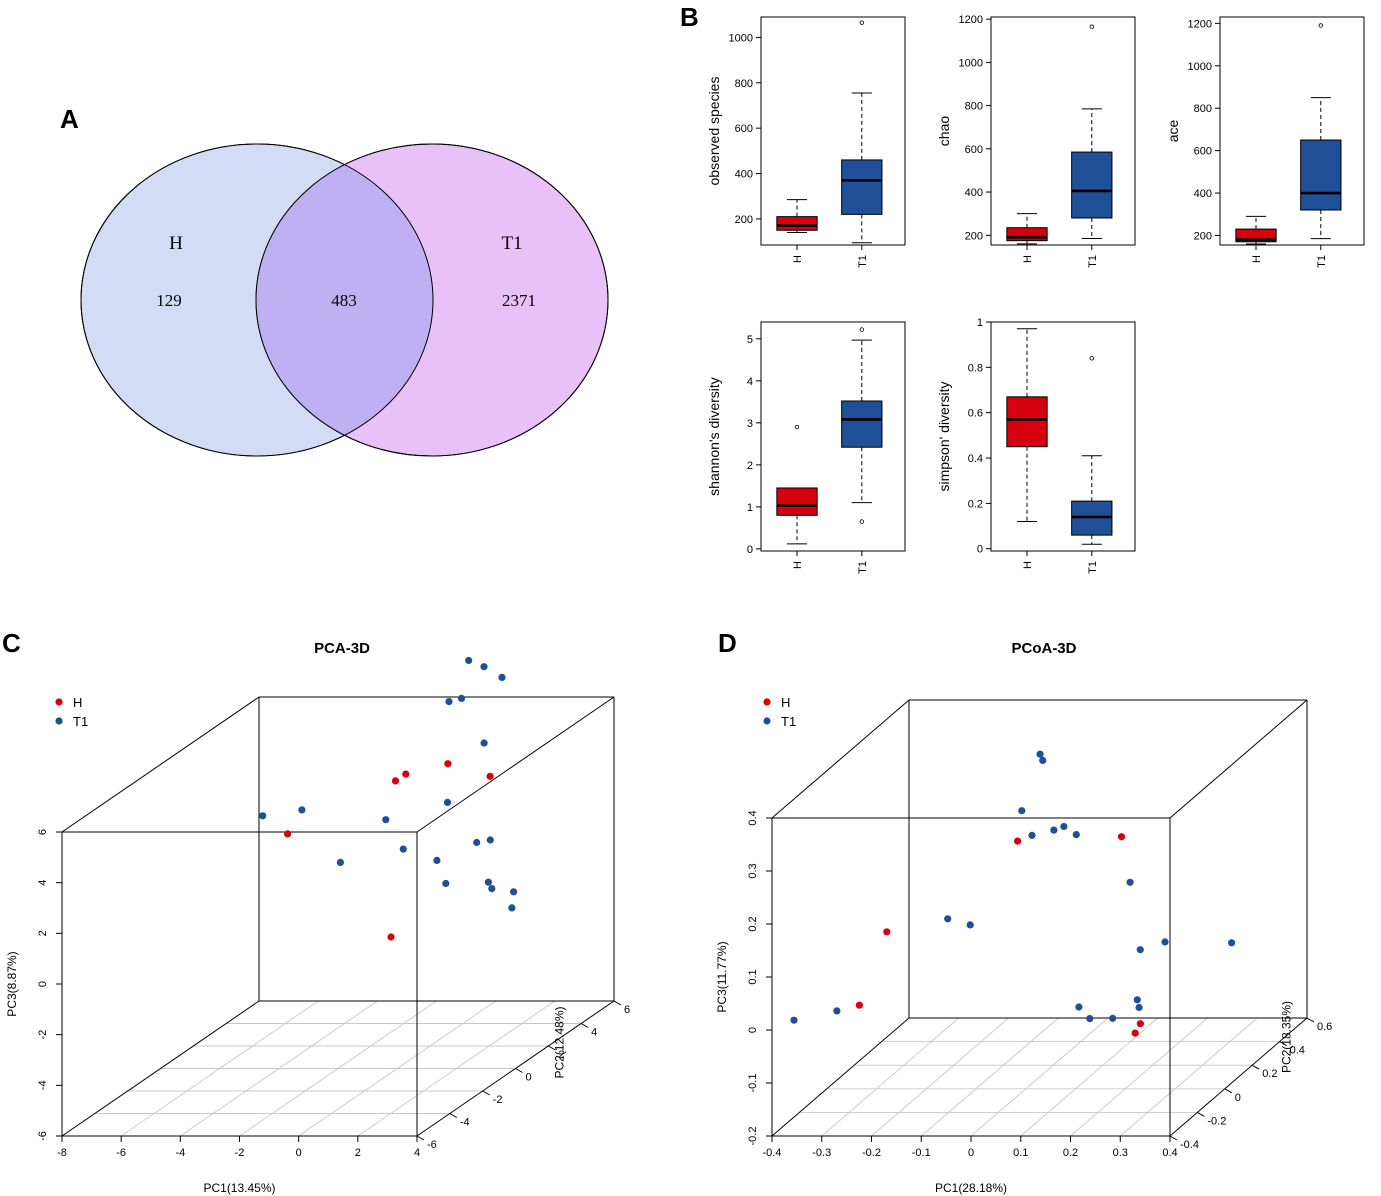 This screenshot has height=1196, width=1381. Describe the element at coordinates (432, 300) in the screenshot. I see `venn-outline-t1` at that location.